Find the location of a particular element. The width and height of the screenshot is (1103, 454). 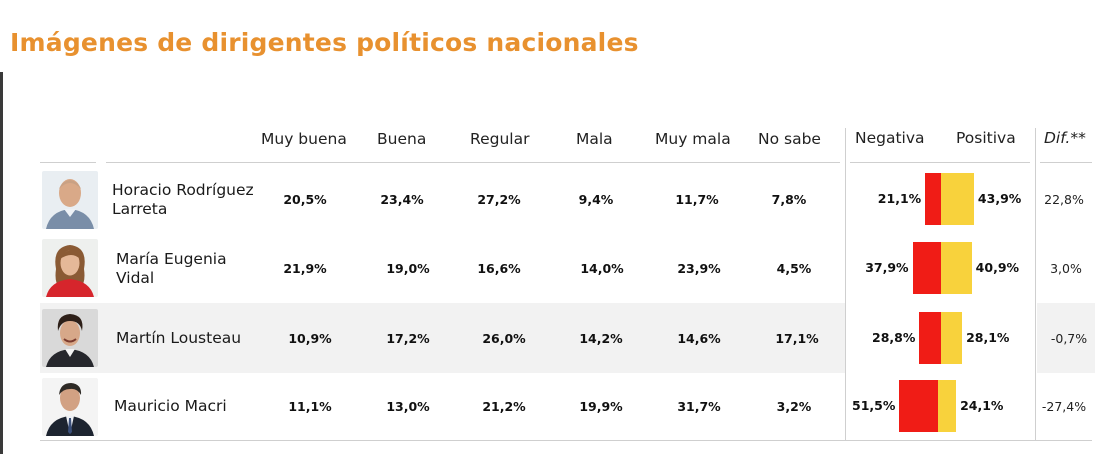

label-positiva: 40,9% is located at coordinates (997, 267).